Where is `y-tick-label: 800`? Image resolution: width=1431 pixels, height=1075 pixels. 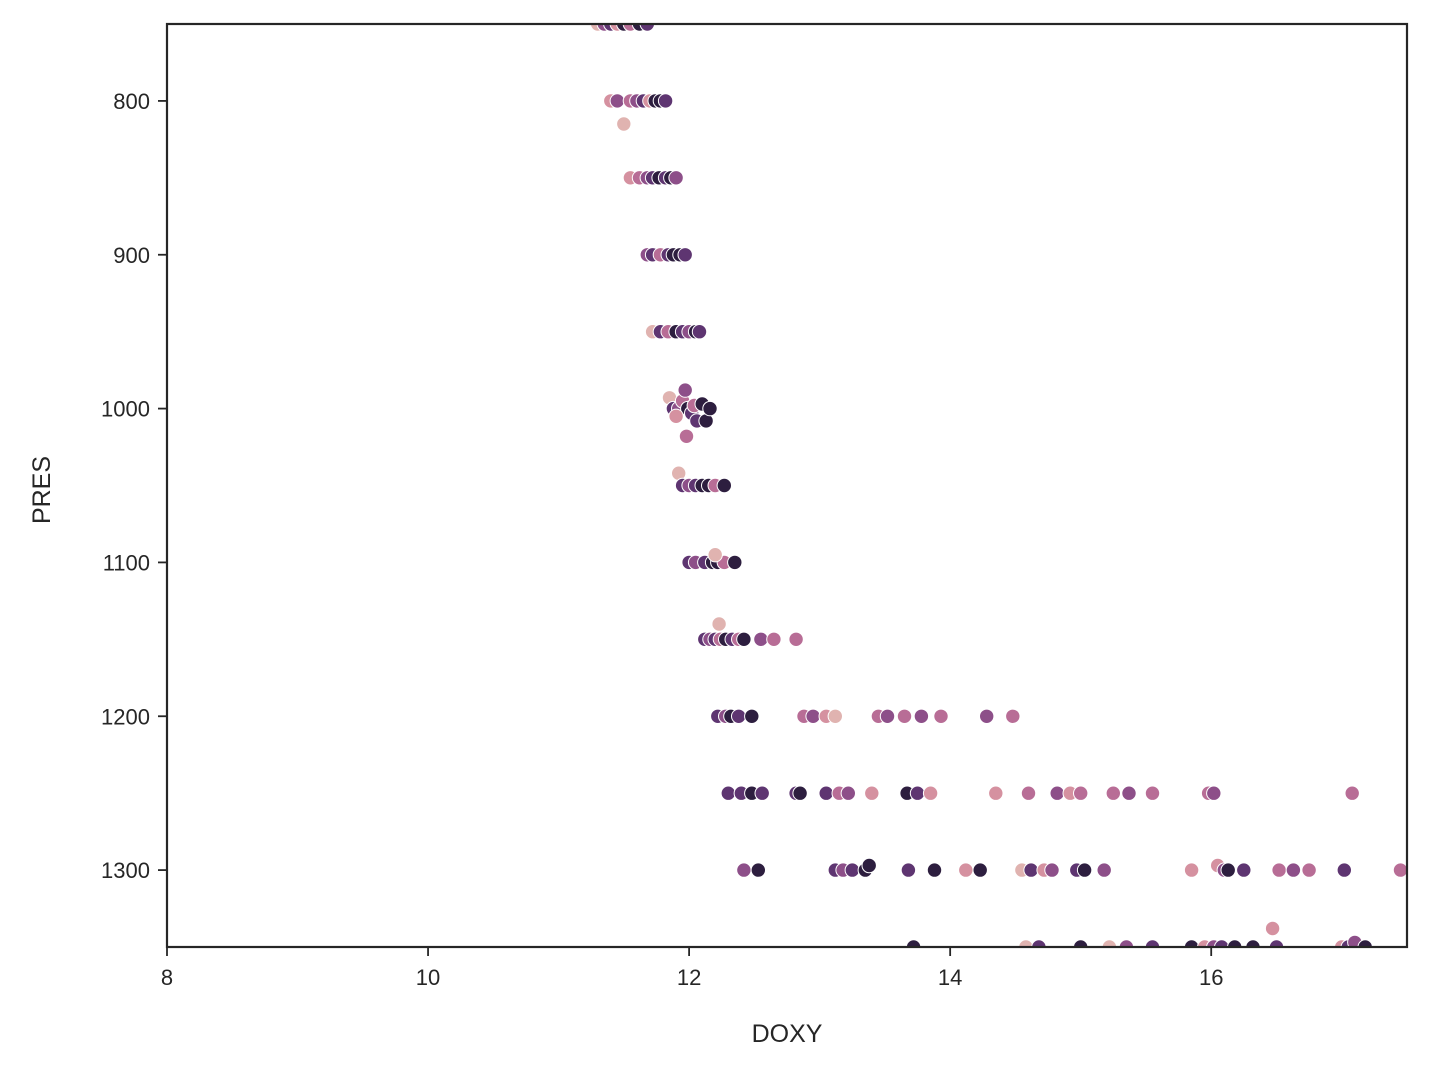
y-tick-label: 800 is located at coordinates (131, 101).